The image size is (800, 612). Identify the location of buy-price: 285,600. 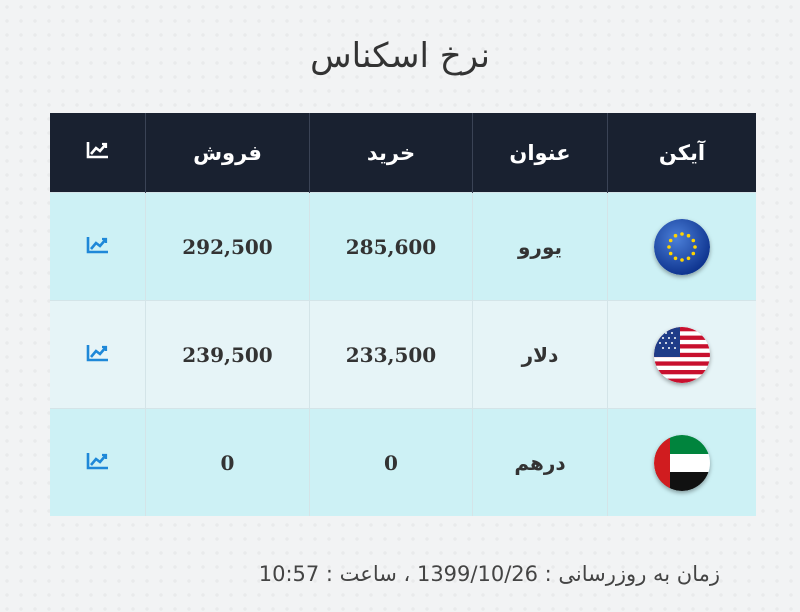
(391, 246).